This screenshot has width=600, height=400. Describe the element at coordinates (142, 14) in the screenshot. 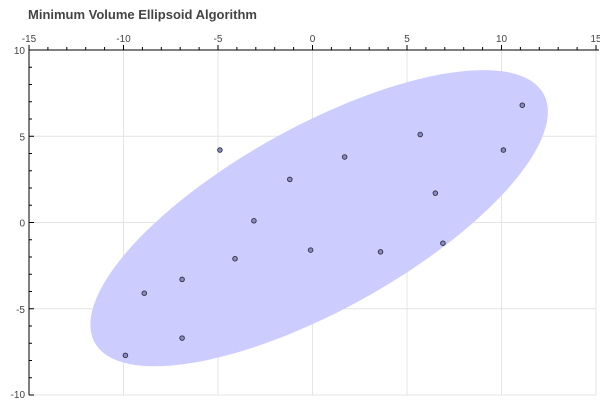

I see `chart-title: Minimum Volume Ellipsoid Algorithm` at that location.